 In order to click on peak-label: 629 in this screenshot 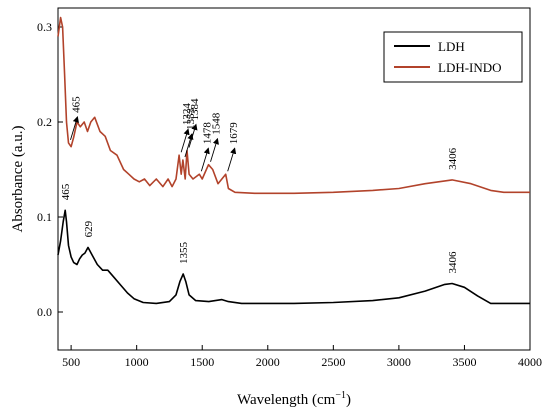, I will do `click(89, 228)`.